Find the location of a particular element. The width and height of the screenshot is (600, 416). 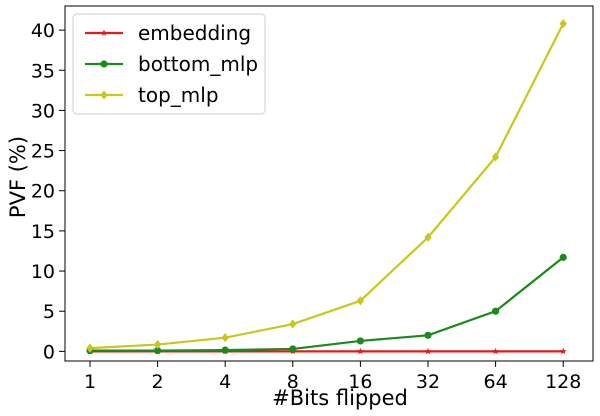

y-tick-label: 35 is located at coordinates (43, 71).